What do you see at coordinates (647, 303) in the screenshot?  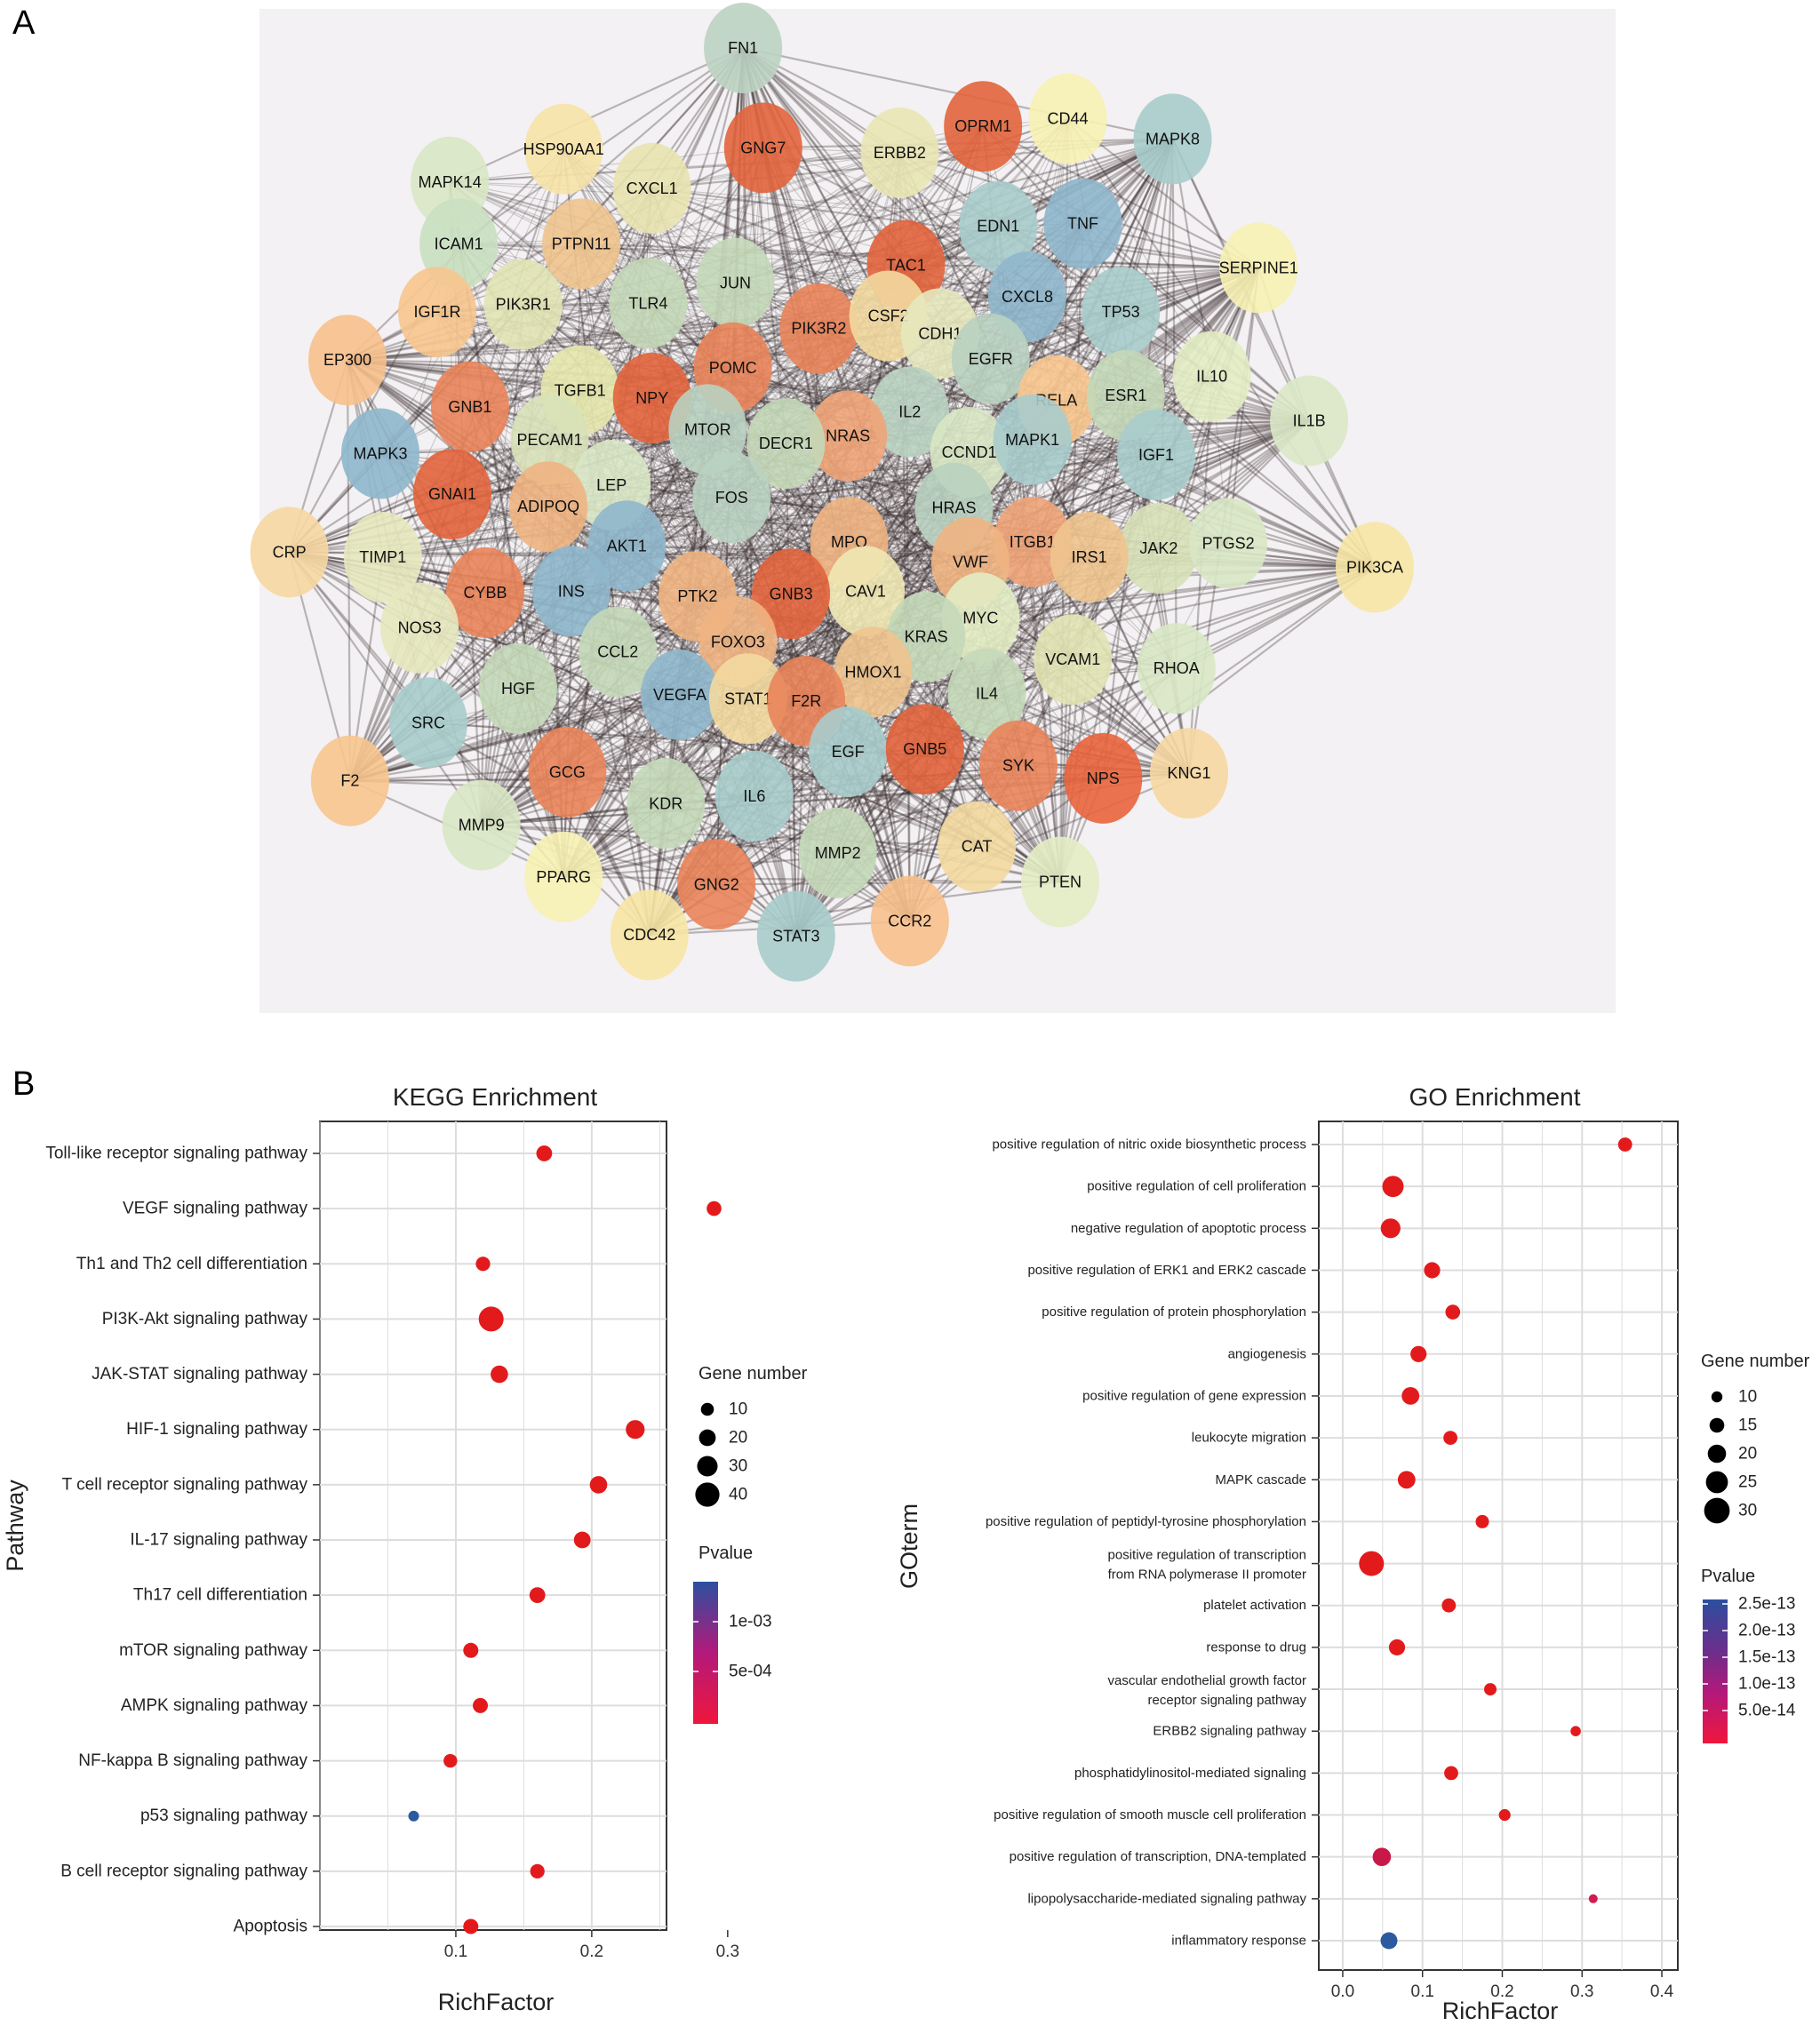 I see `network-node-label: TLR4` at bounding box center [647, 303].